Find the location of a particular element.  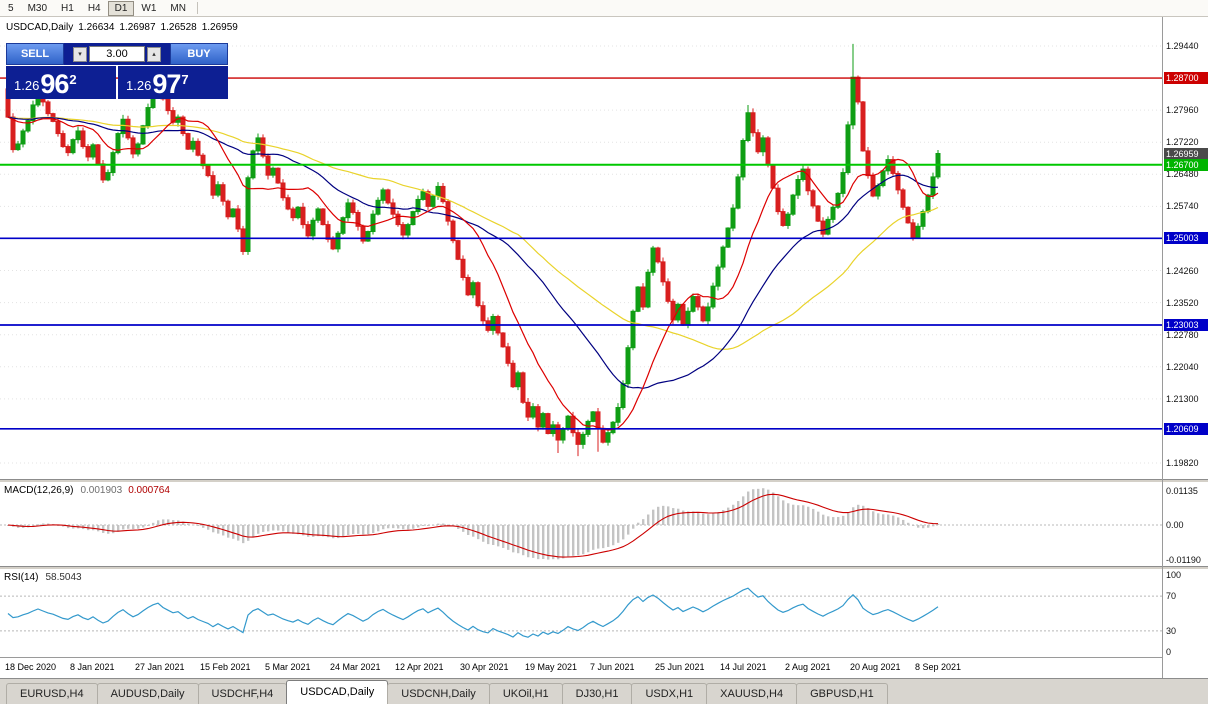

macd-tick: 0.01135 is located at coordinates (1182, 491).